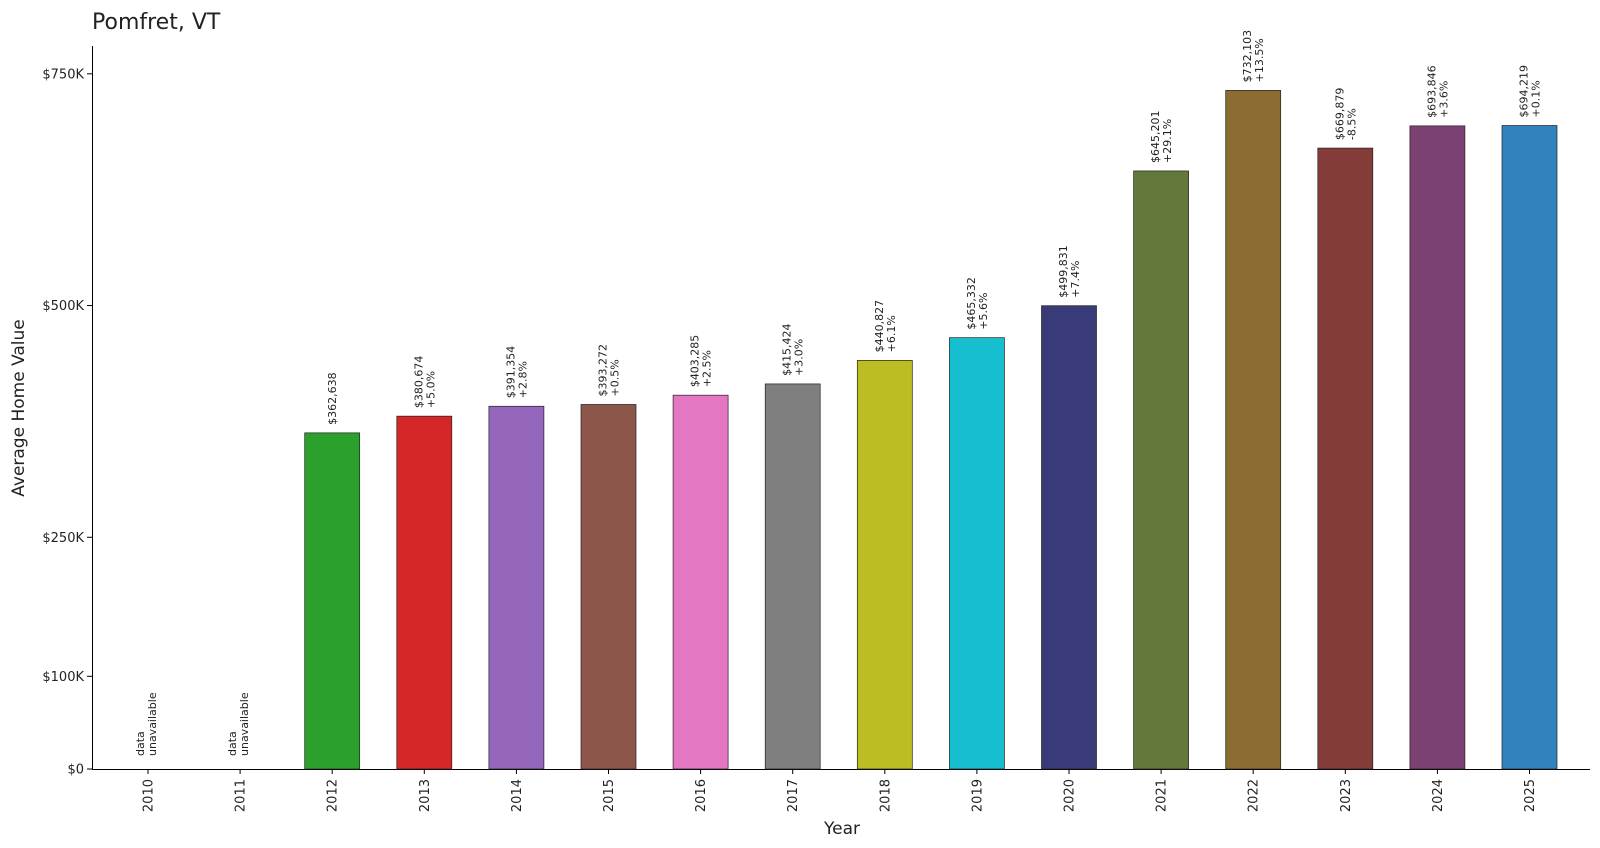  What do you see at coordinates (1339, 114) in the screenshot?
I see `bar-value-label: $669,879` at bounding box center [1339, 114].